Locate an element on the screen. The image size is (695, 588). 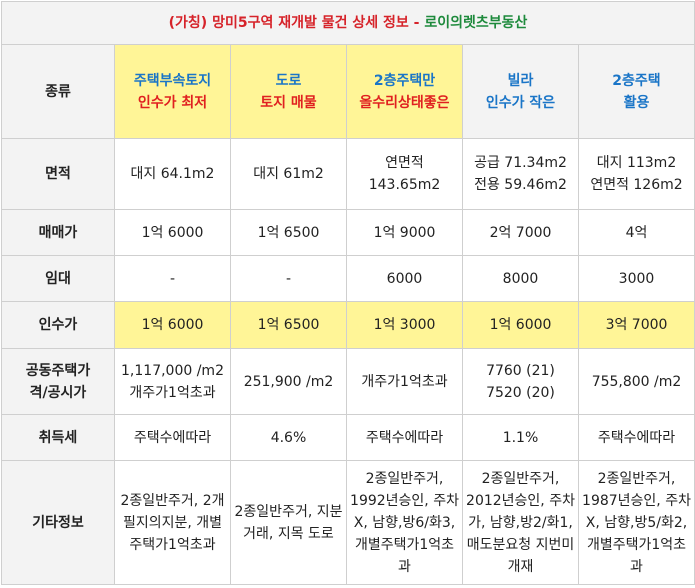
tax-row: 취득세 주택수에따라 4.6% 주택수에따라 1.1% 주택수에따라 is located at coordinates (348, 437).